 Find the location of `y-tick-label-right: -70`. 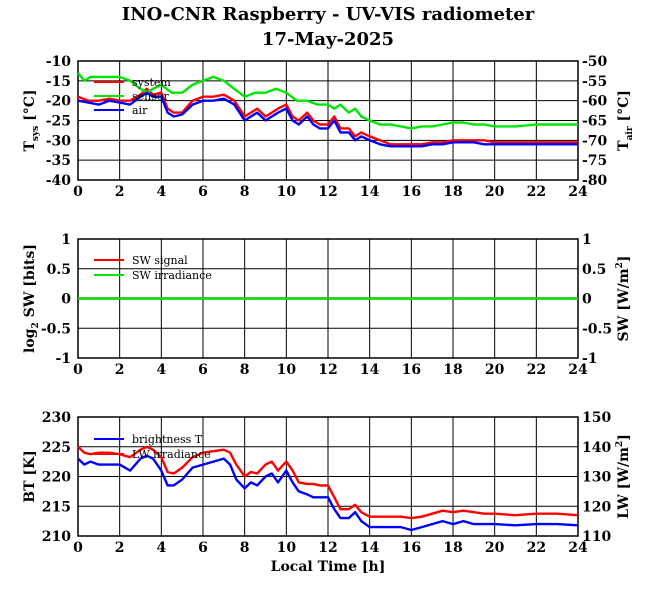

y-tick-label-right: -70 is located at coordinates (595, 141).